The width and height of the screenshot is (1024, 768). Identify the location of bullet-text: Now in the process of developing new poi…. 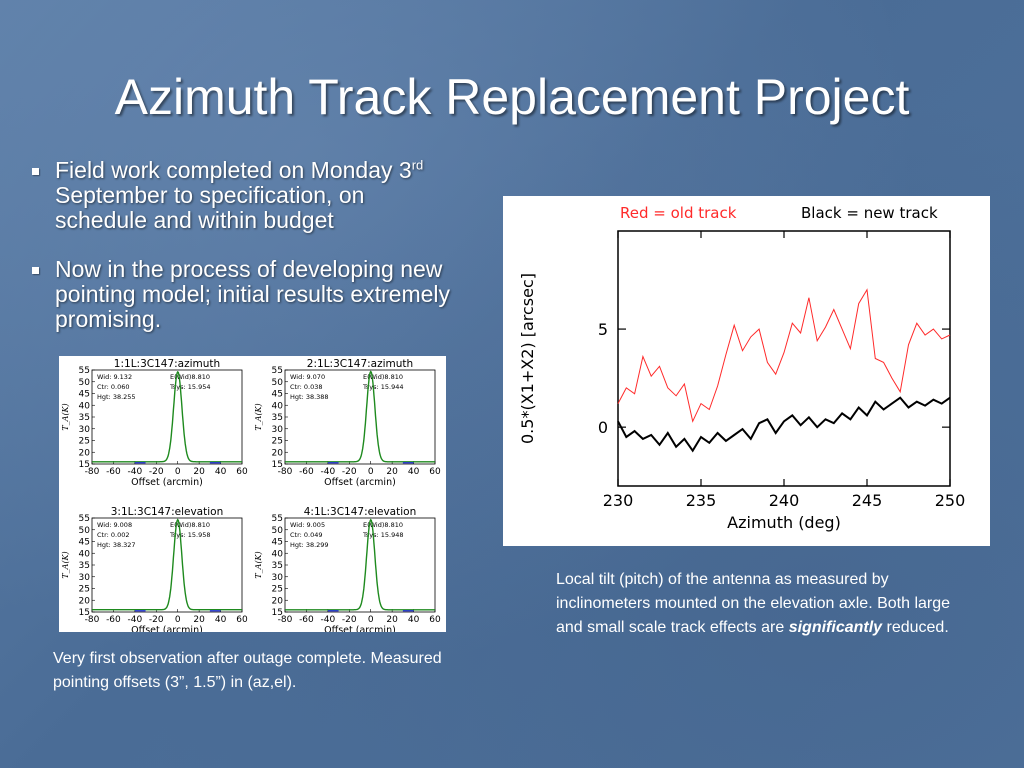
(253, 294).